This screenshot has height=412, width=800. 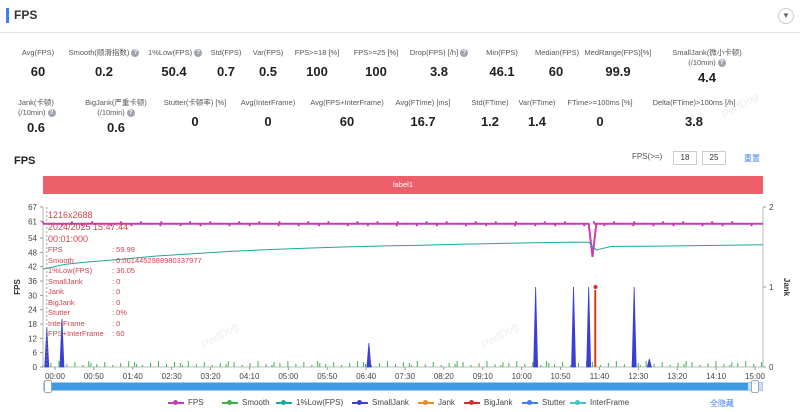 I want to click on time-range-selection, so click(x=400, y=386).